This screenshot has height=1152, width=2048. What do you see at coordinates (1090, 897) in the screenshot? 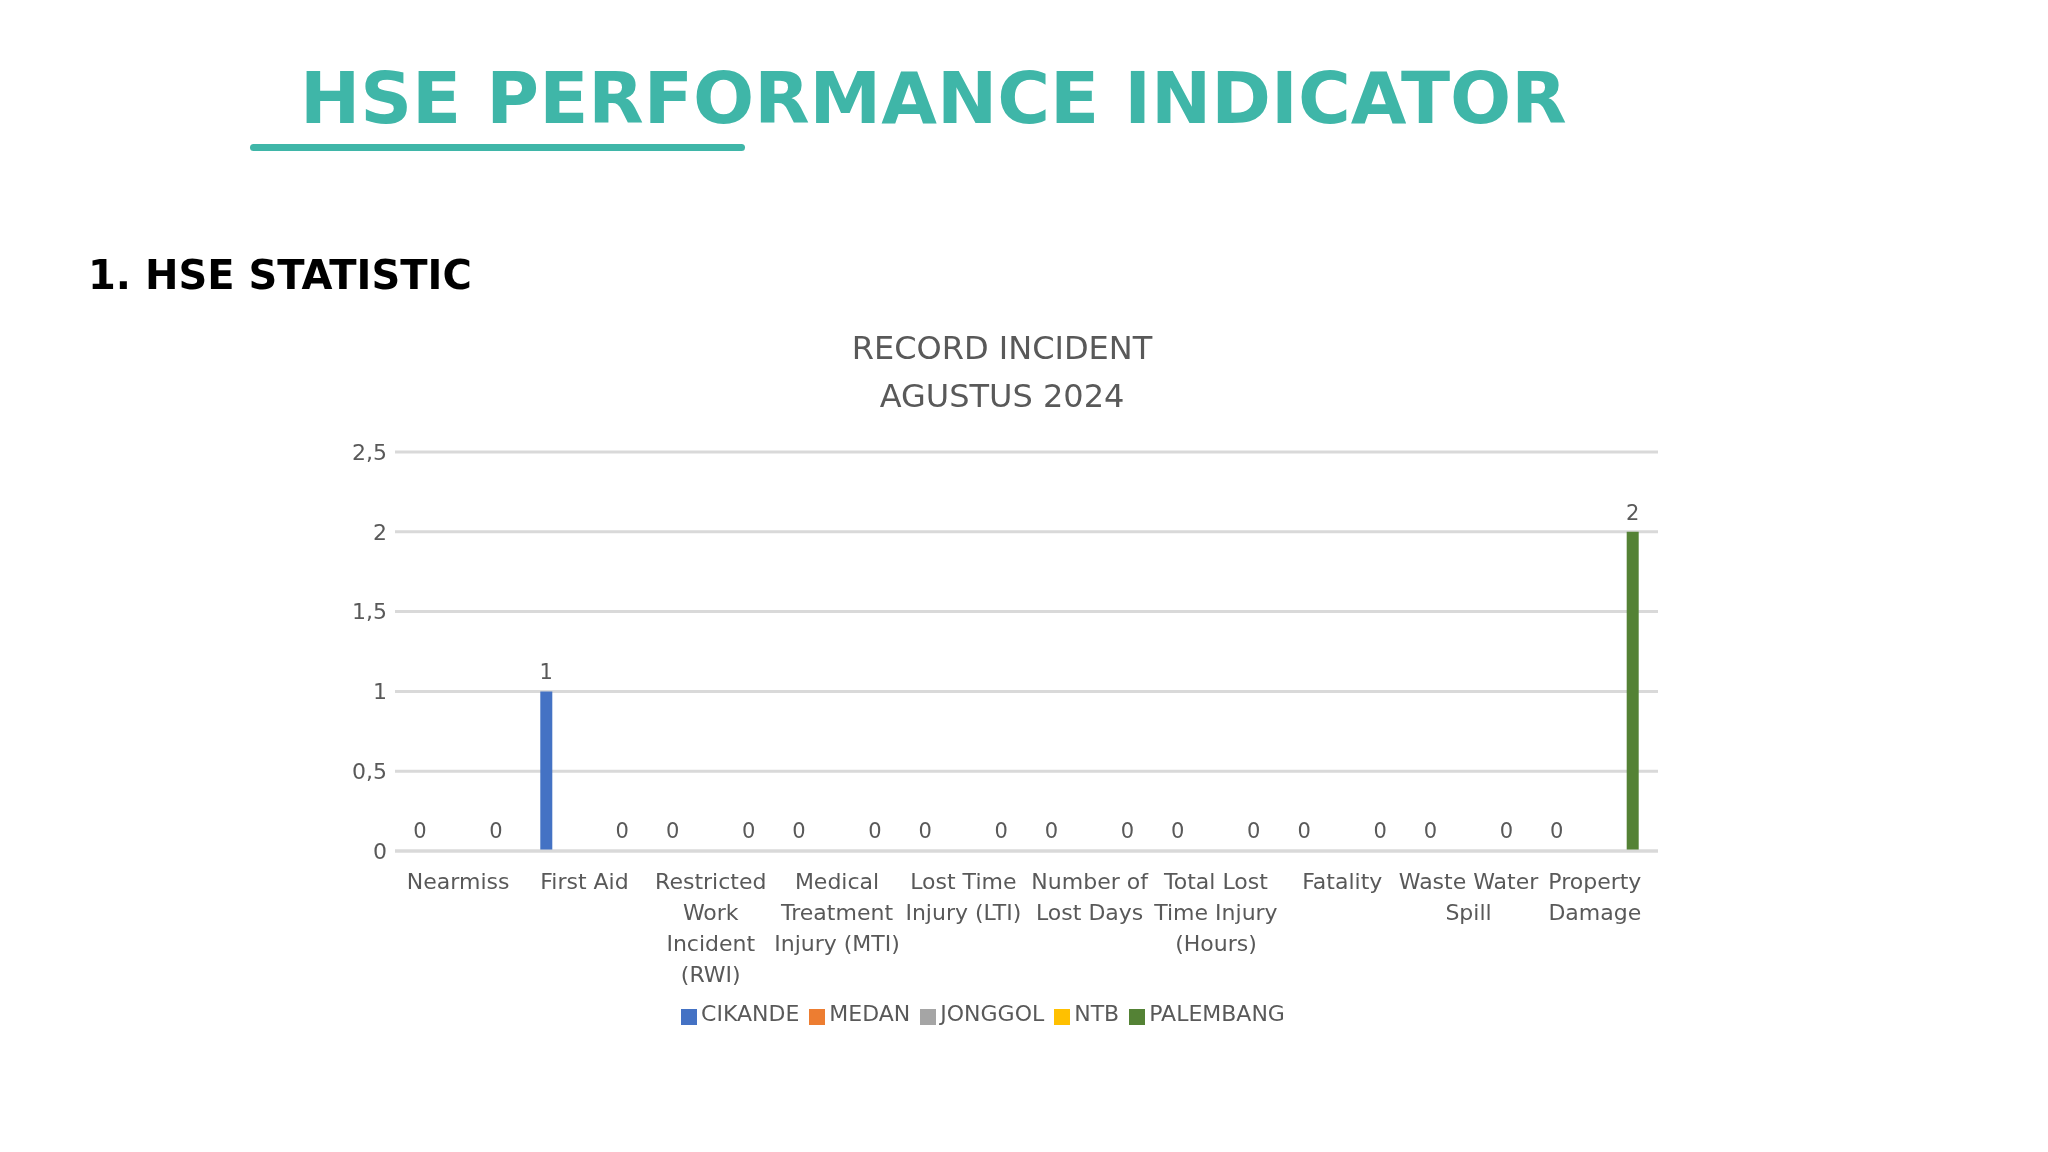
I see `x-tick-label: Number of Lost Days` at bounding box center [1090, 897].